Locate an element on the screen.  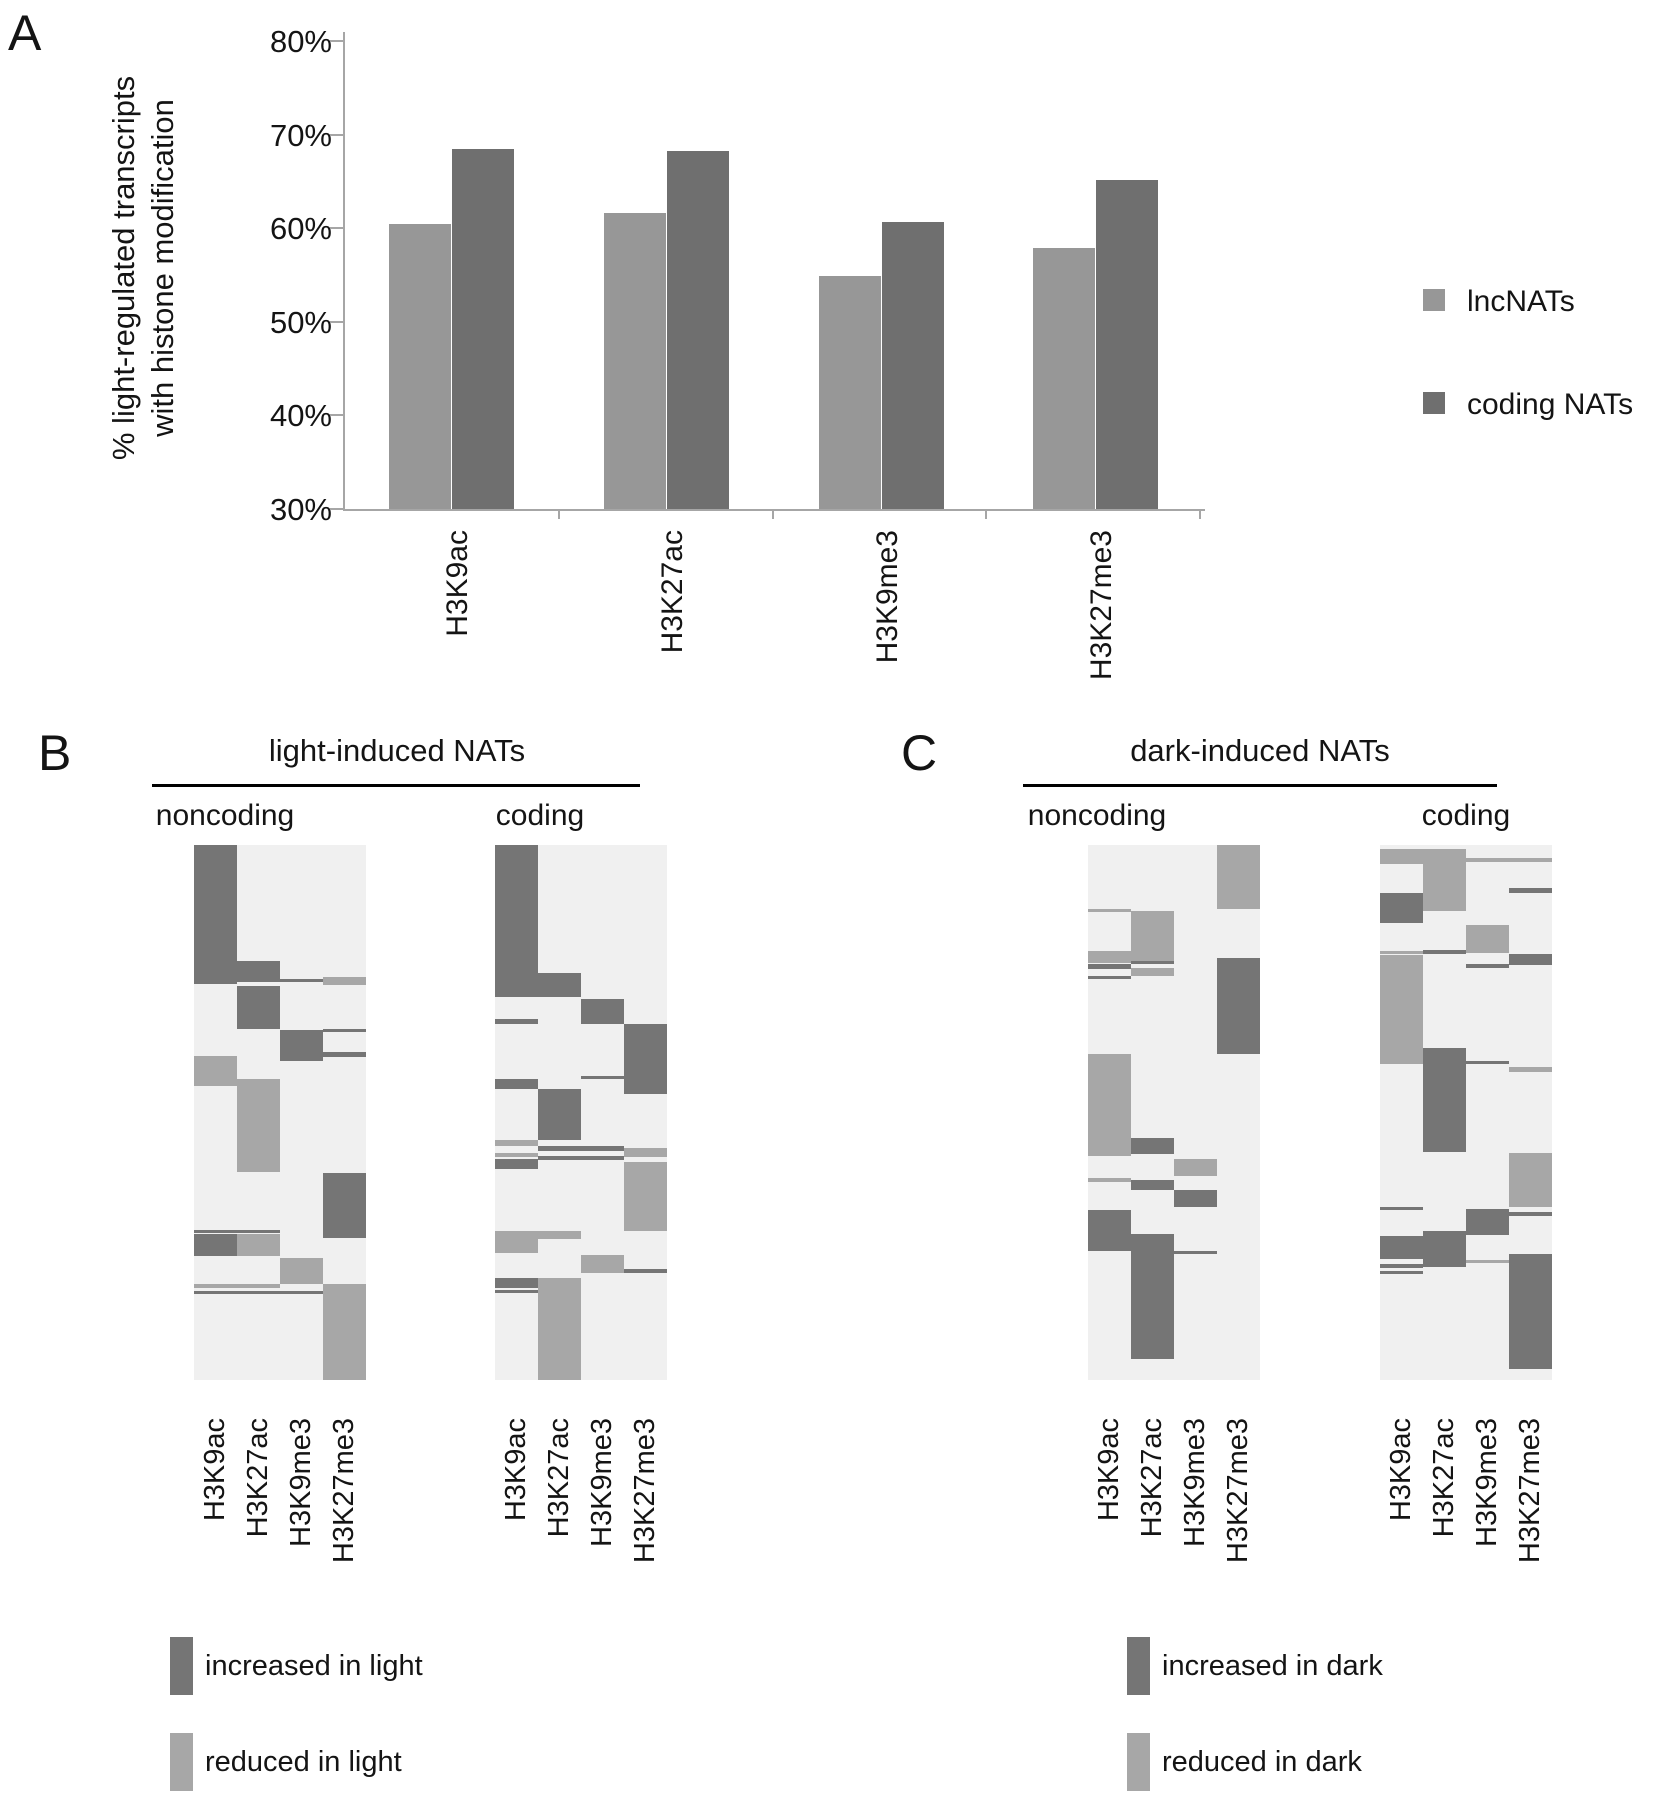
legend-swatch-coding-nats is located at coordinates (1434, 403).